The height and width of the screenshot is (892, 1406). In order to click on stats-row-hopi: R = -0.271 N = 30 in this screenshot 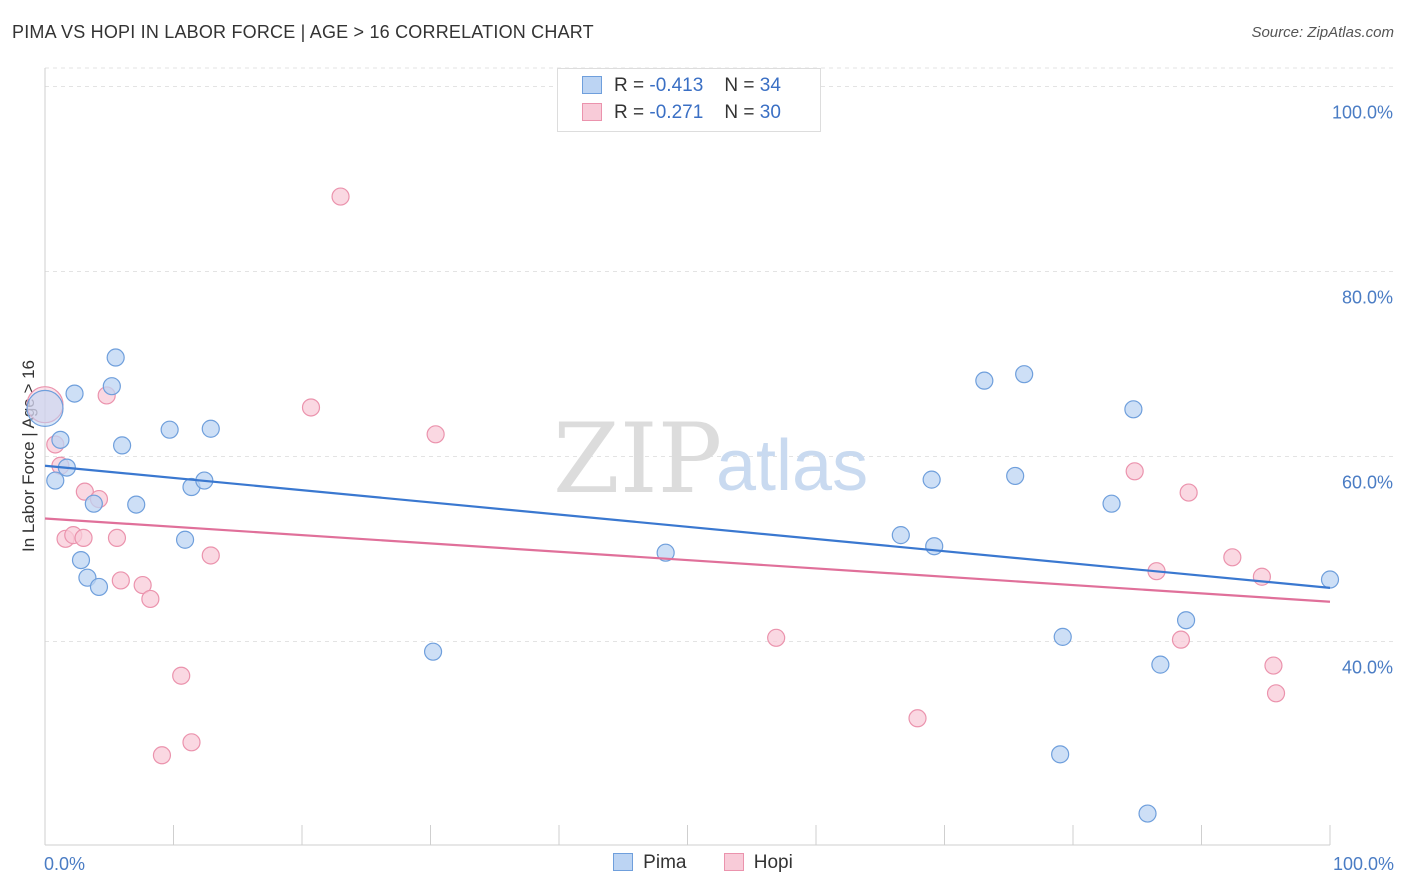, I will do `click(681, 114)`.